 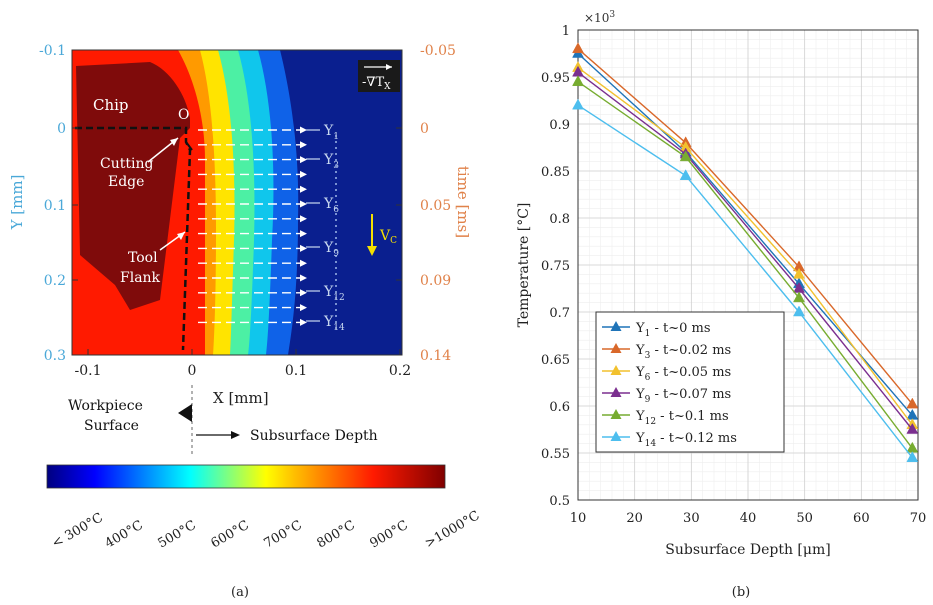 I want to click on y-axis-label: Y [mm], so click(x=17, y=203).